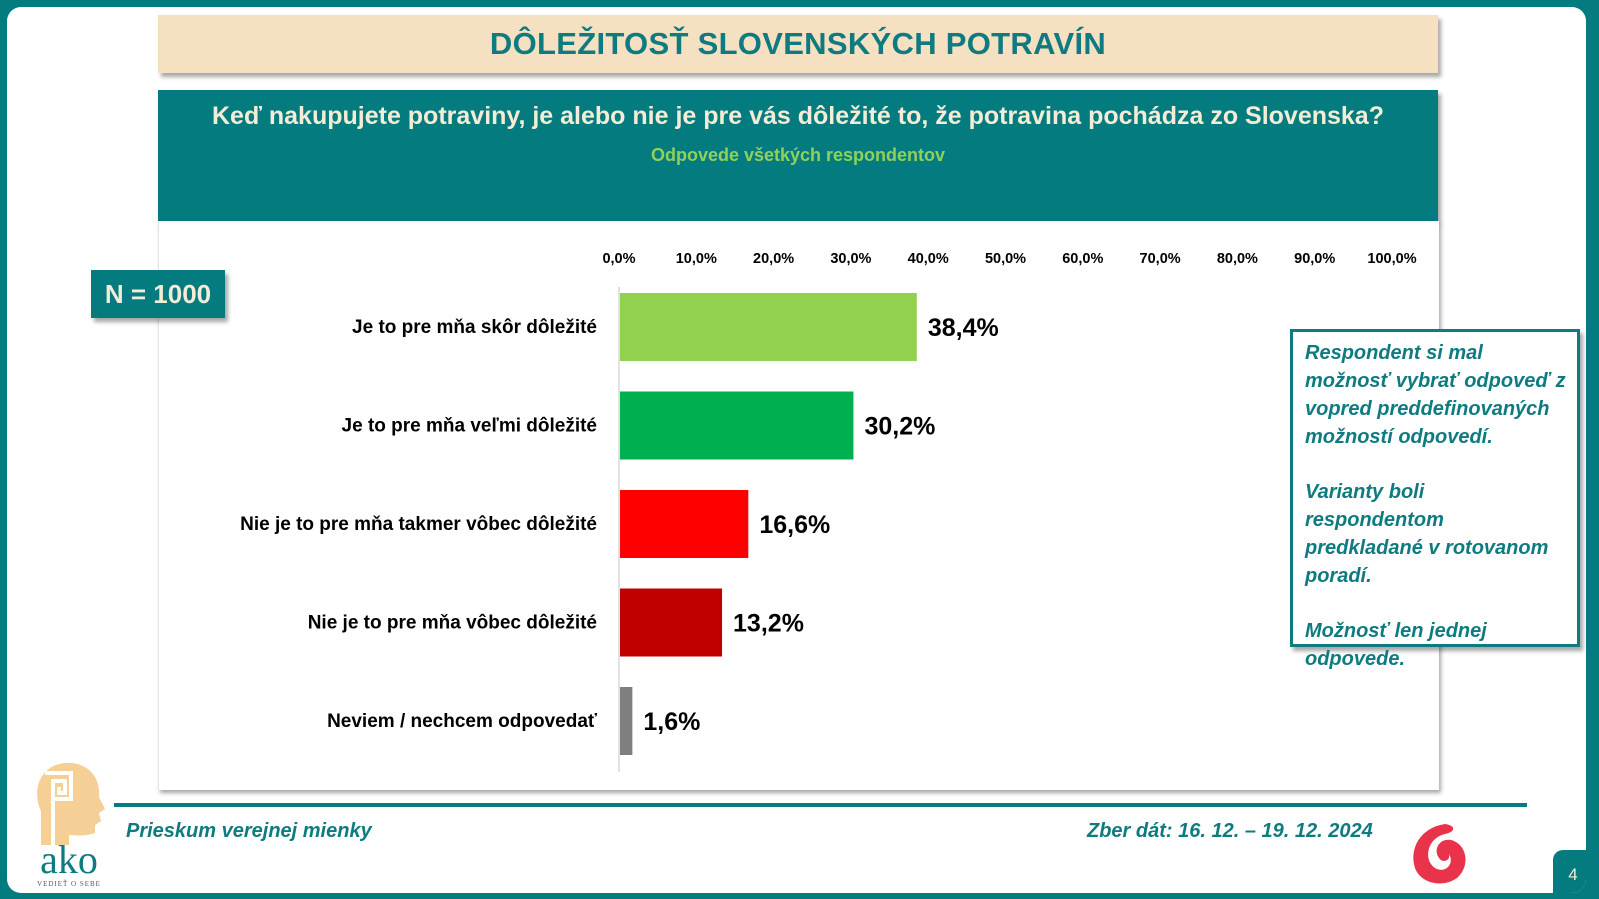 Image resolution: width=1599 pixels, height=899 pixels. What do you see at coordinates (71, 825) in the screenshot?
I see `ako-logo: ako VEDIEŤ O SEBE` at bounding box center [71, 825].